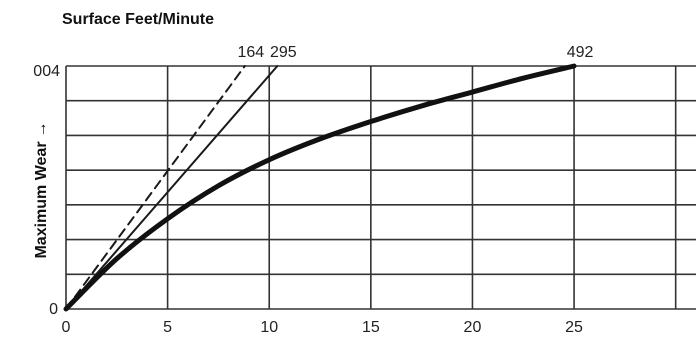 This screenshot has height=339, width=697. What do you see at coordinates (473, 327) in the screenshot?
I see `x-tick-label: 20` at bounding box center [473, 327].